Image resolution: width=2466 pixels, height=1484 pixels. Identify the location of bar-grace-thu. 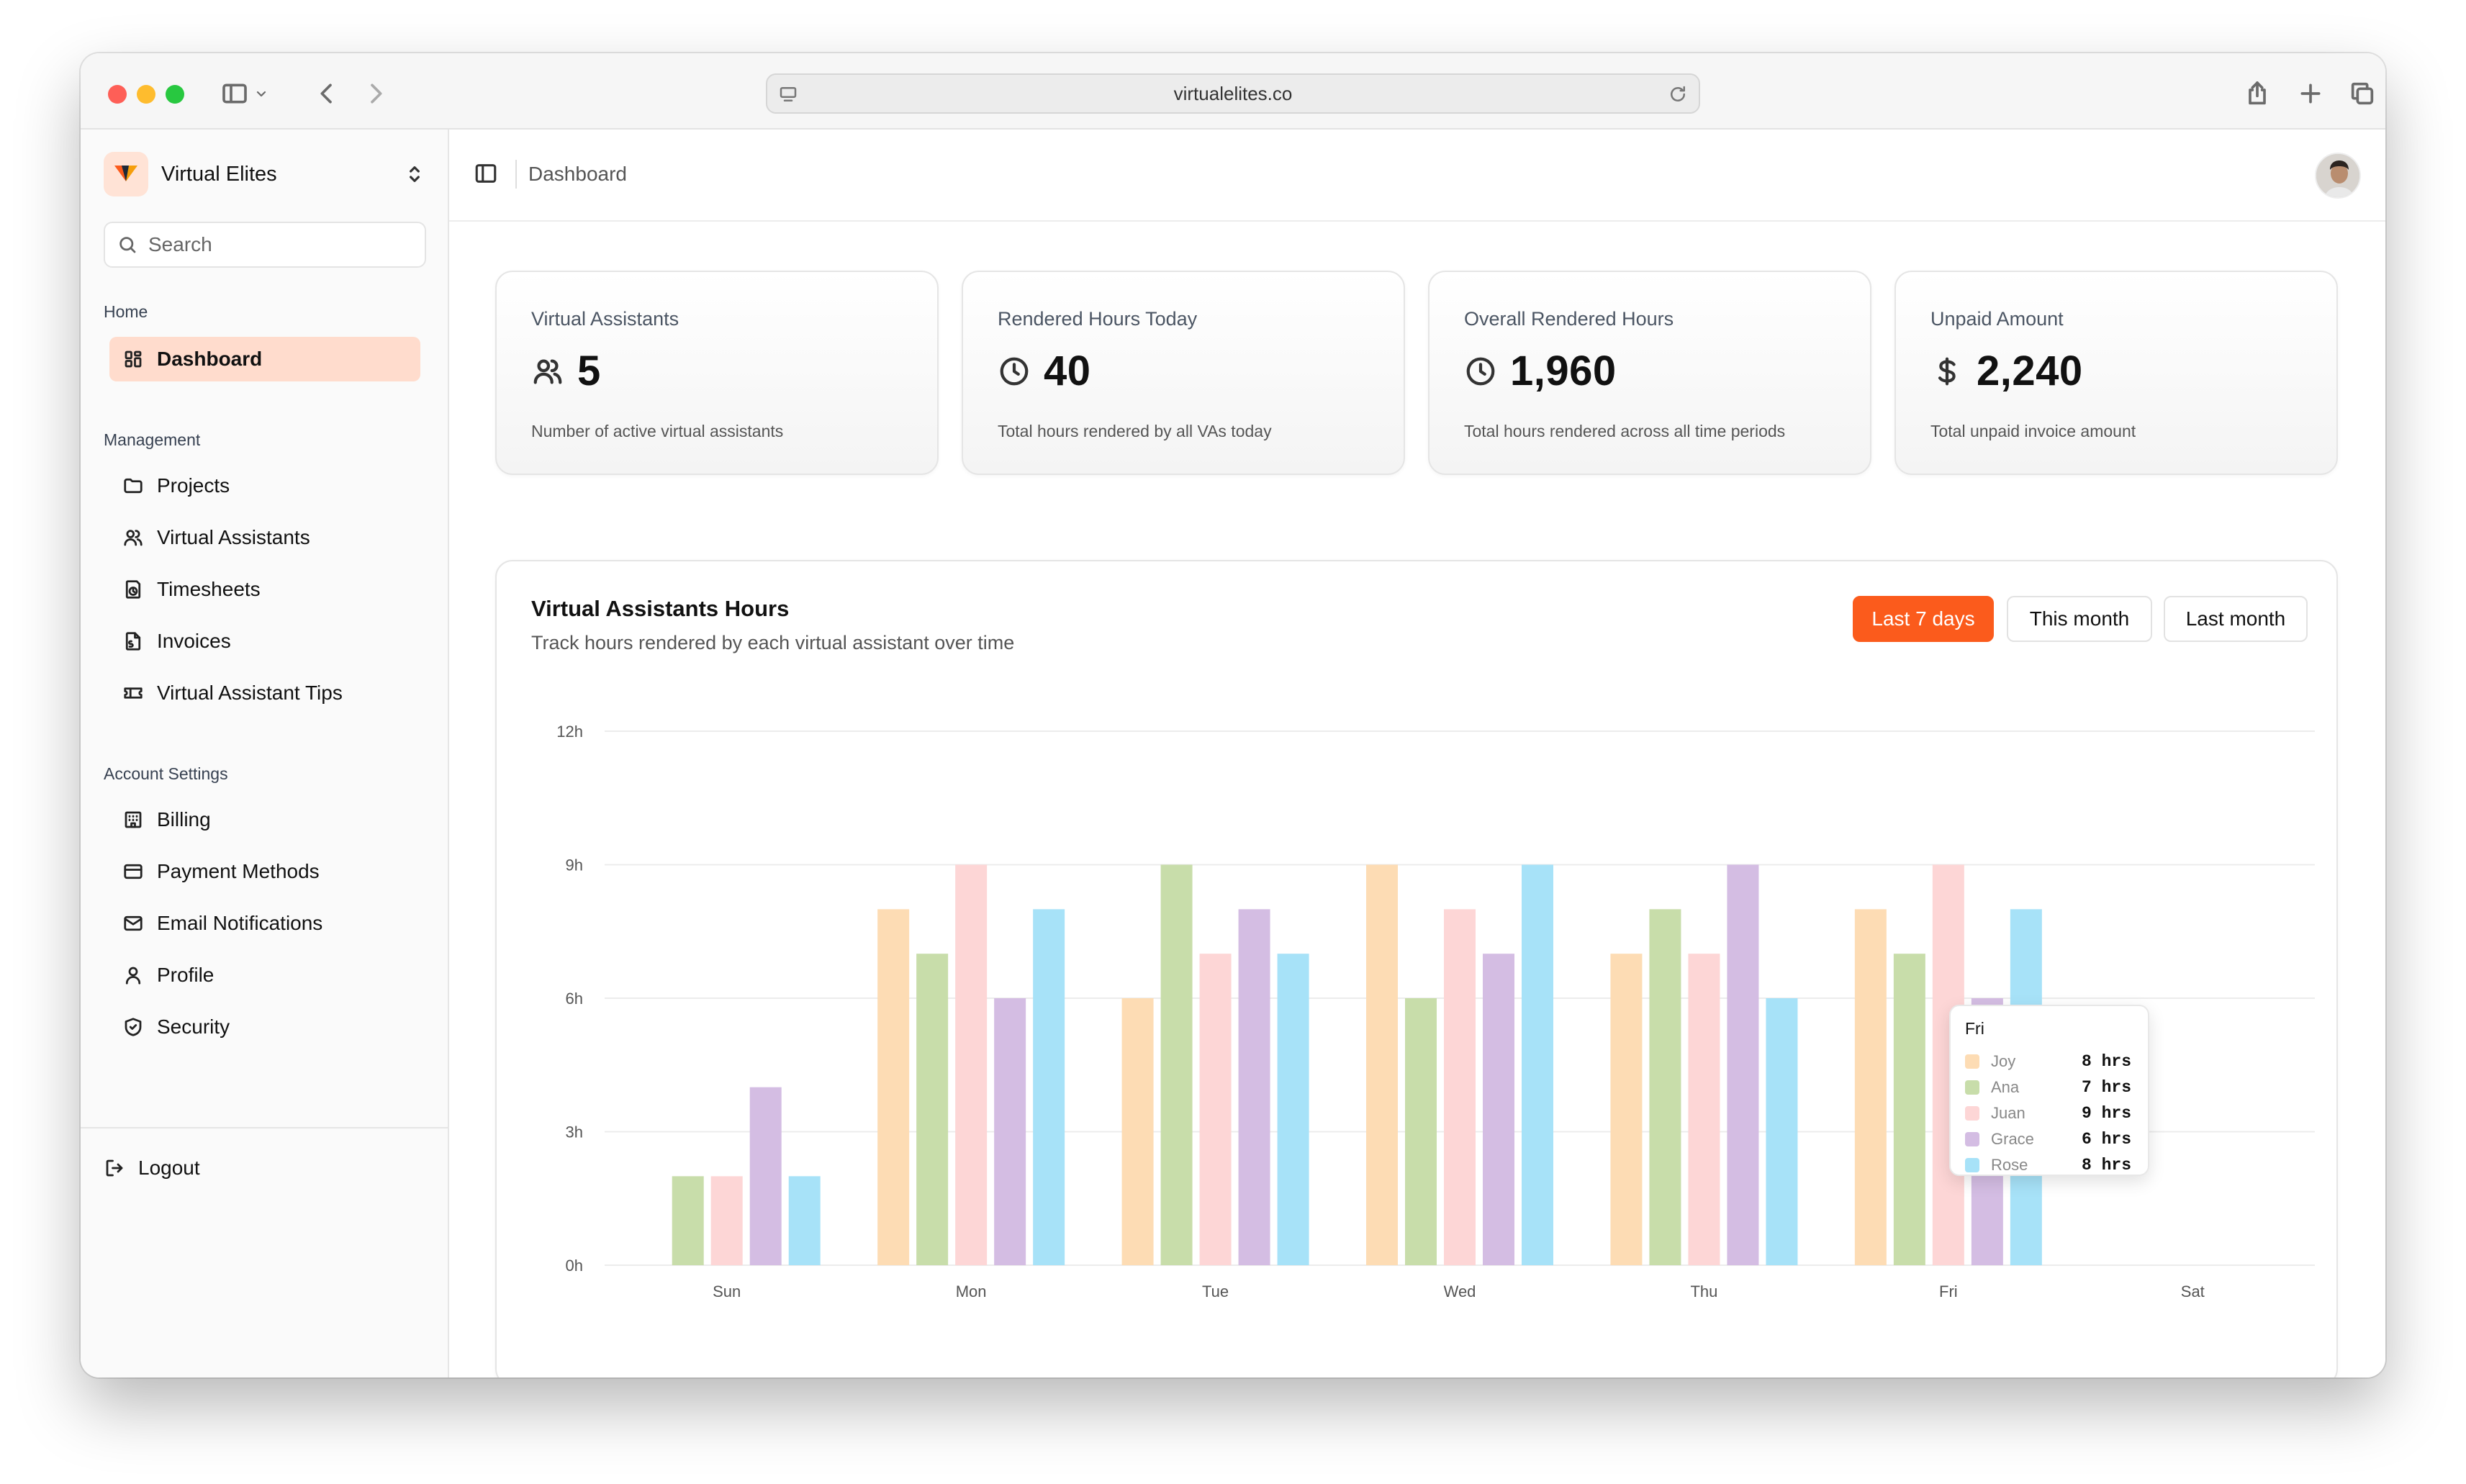
(1743, 1065).